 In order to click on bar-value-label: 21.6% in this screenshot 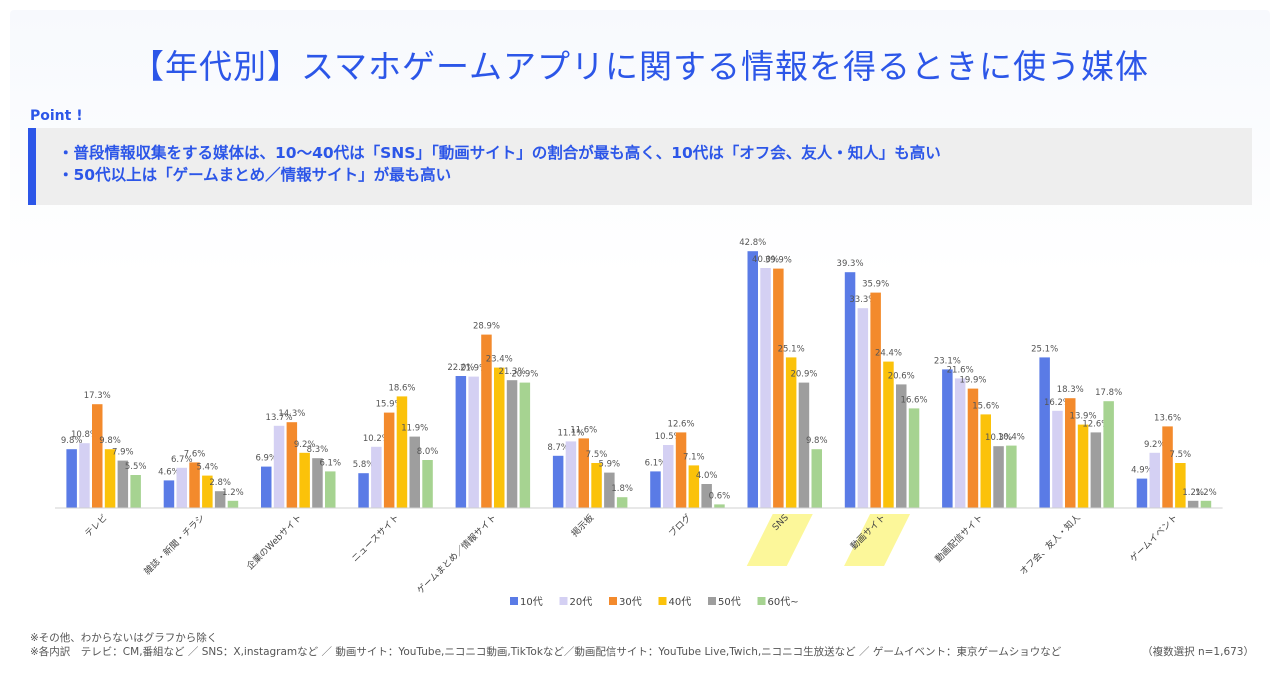, I will do `click(960, 370)`.